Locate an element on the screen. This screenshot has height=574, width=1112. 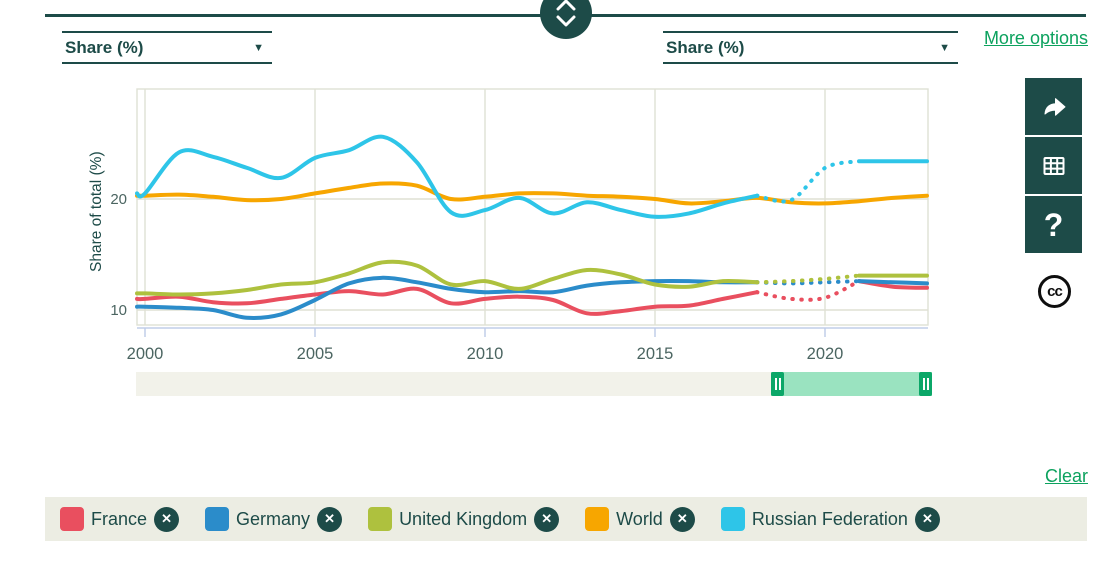
slider-handle-right is located at coordinates (925, 384).